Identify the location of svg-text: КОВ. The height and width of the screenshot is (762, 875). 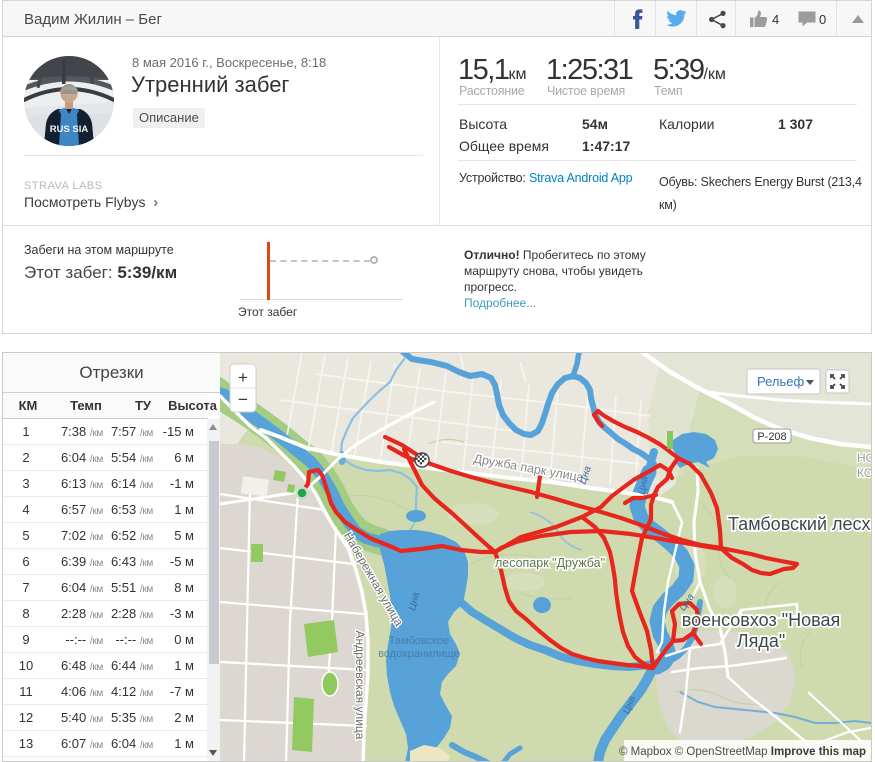
(864, 473).